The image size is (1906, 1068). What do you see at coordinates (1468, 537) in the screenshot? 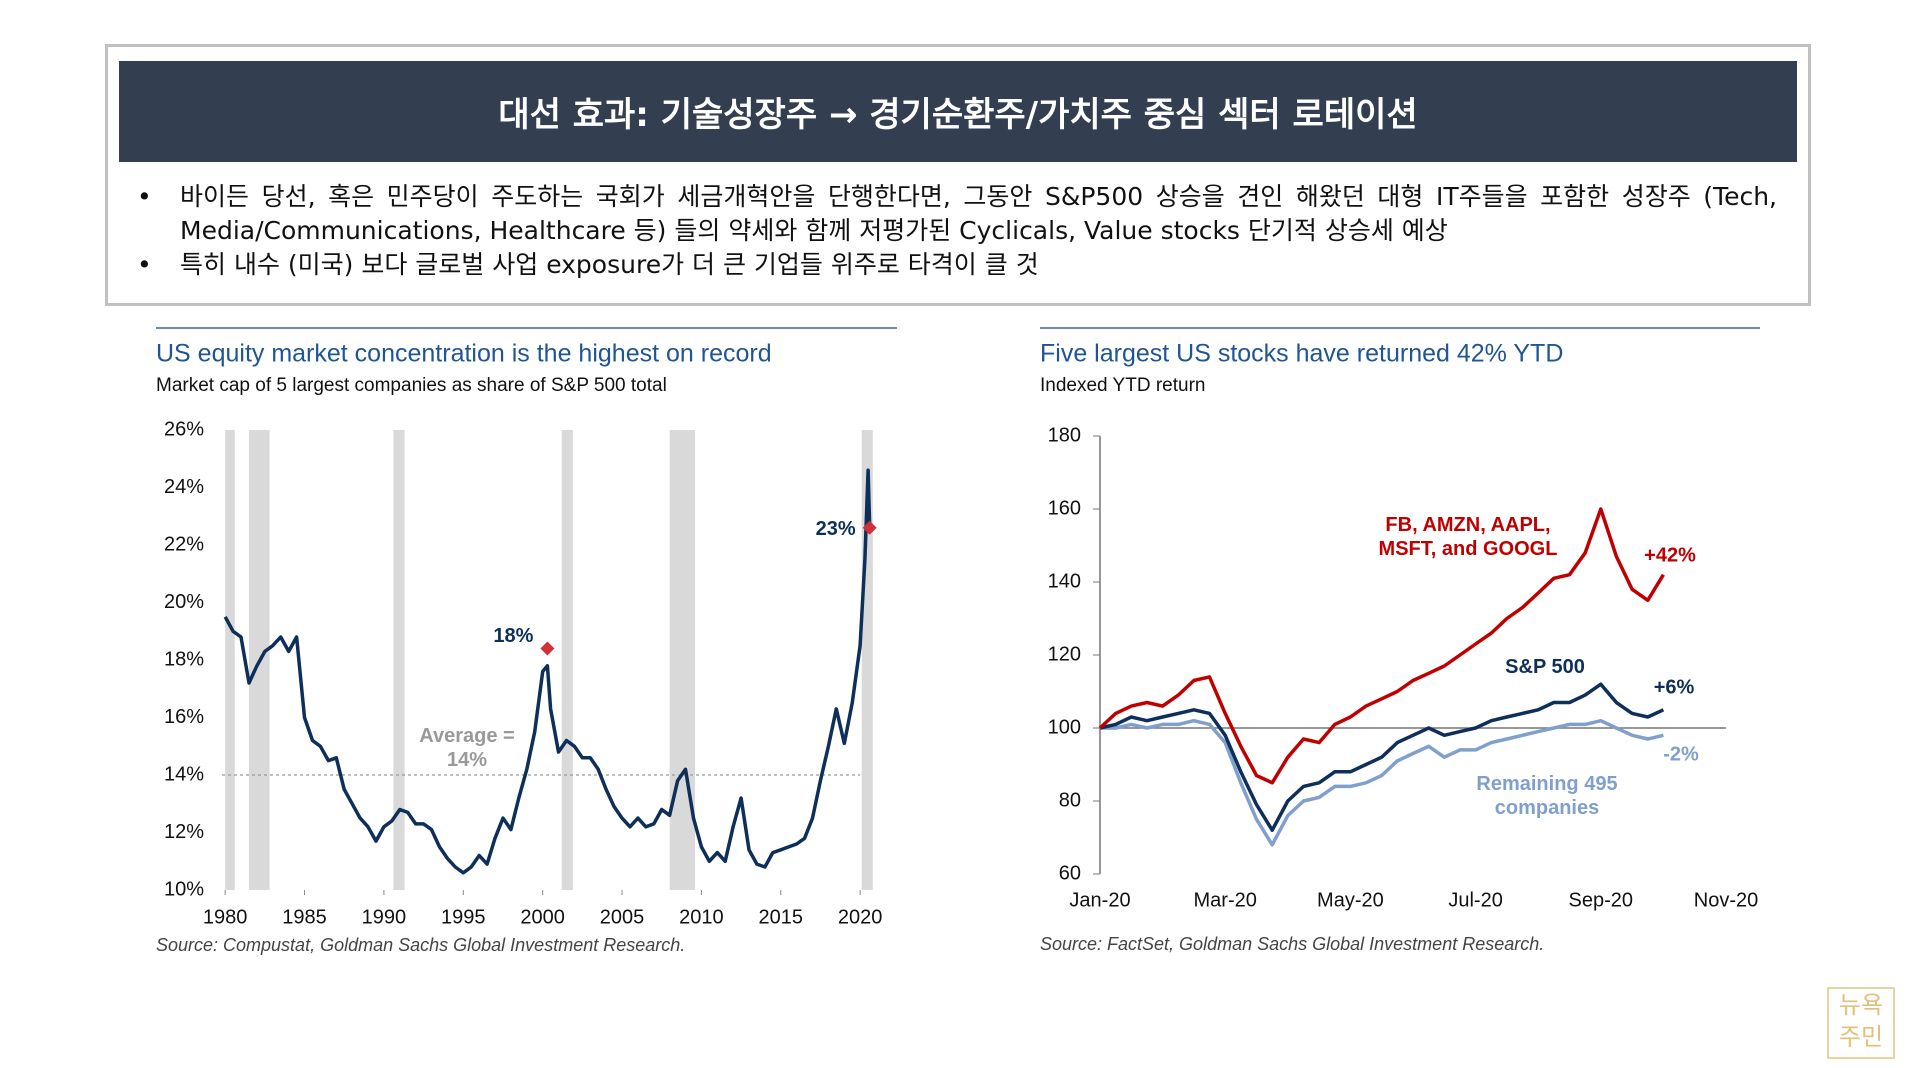
I see `series-label: FB, AMZN, AAPL, MSFT, and GOOGL` at bounding box center [1468, 537].